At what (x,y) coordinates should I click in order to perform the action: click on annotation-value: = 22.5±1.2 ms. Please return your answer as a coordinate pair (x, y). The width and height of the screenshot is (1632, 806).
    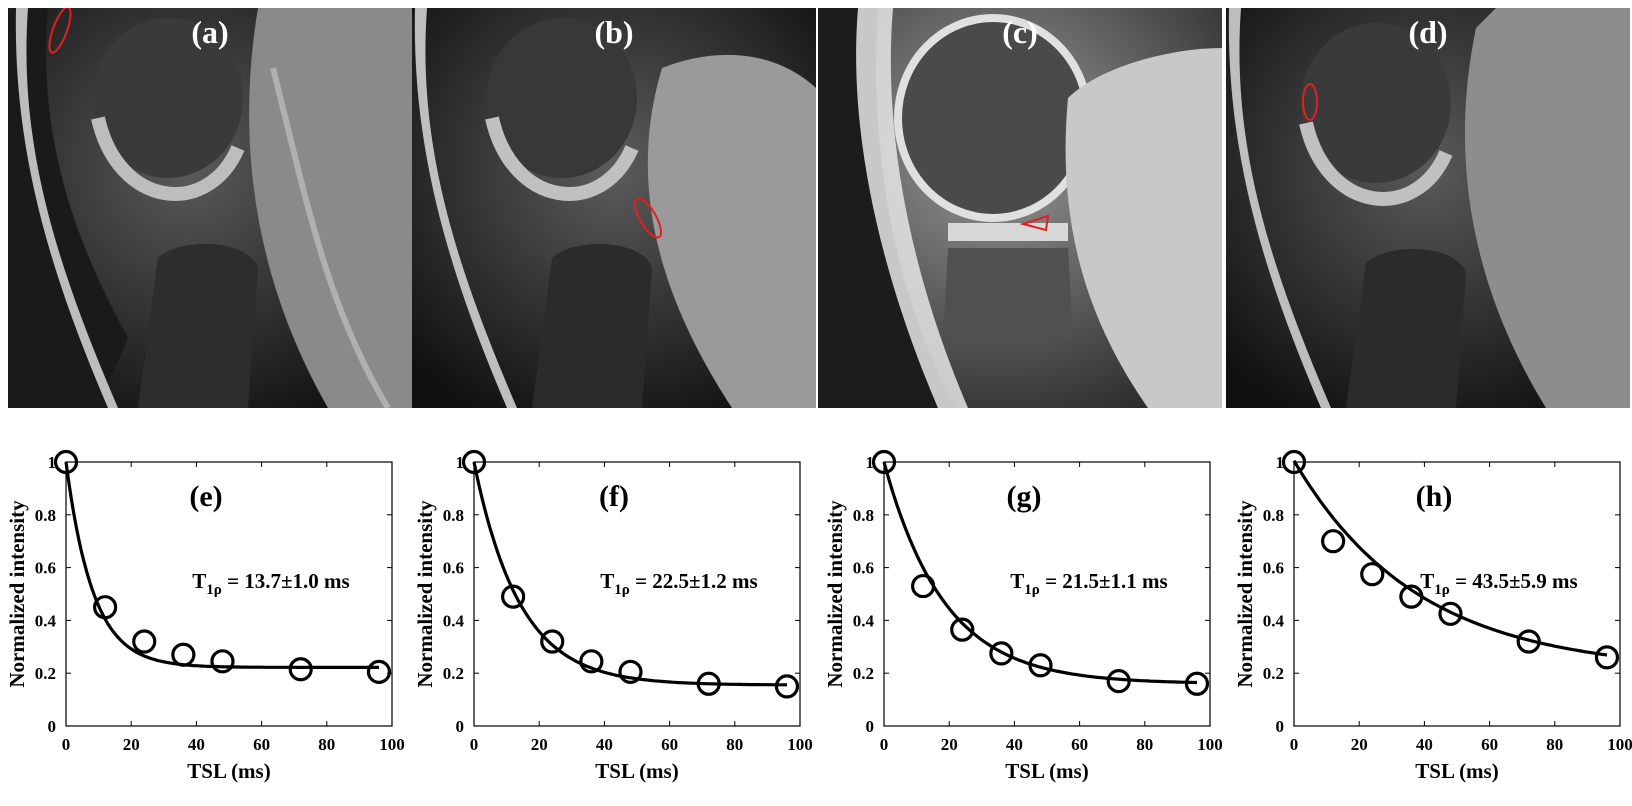
    Looking at the image, I should click on (694, 581).